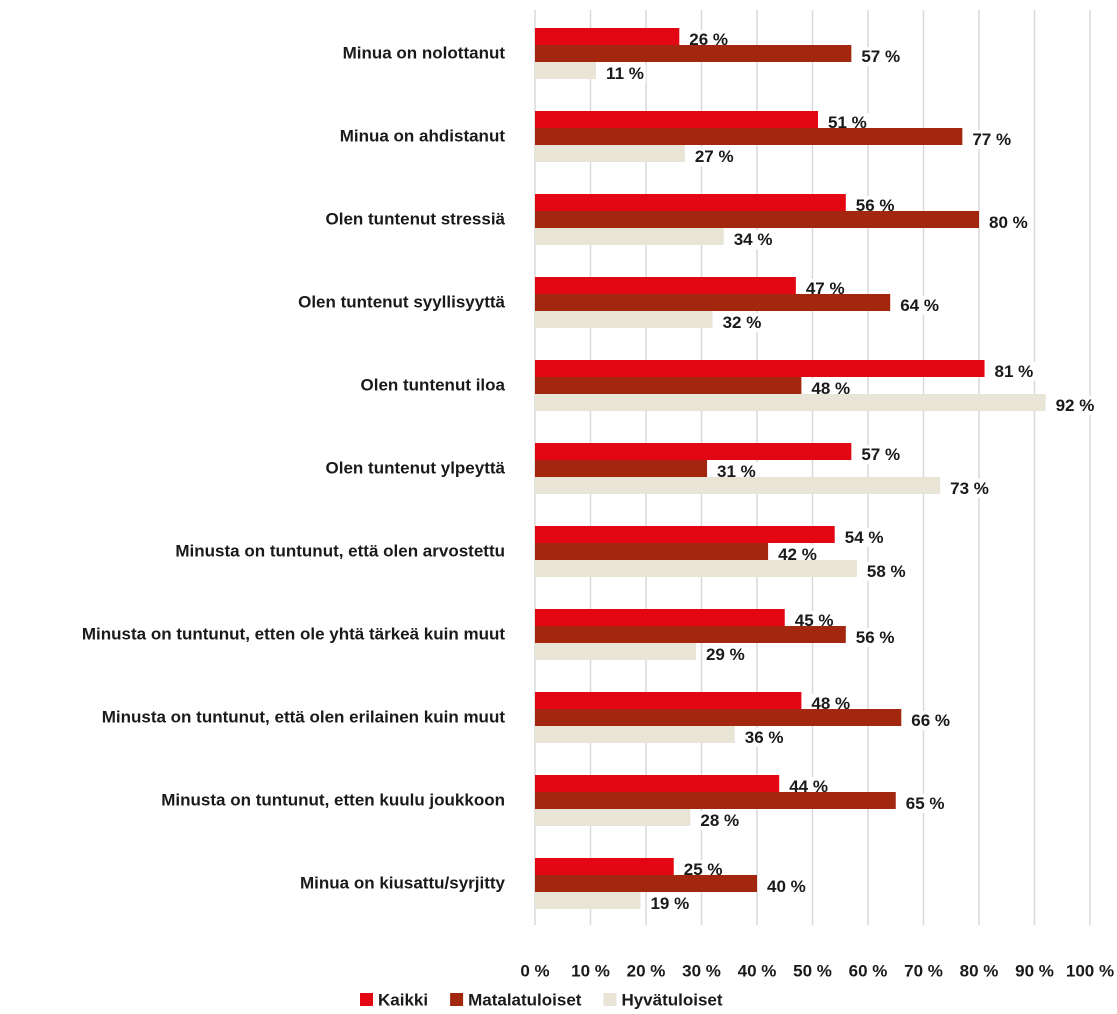  I want to click on value-label: 77 %, so click(991, 139).